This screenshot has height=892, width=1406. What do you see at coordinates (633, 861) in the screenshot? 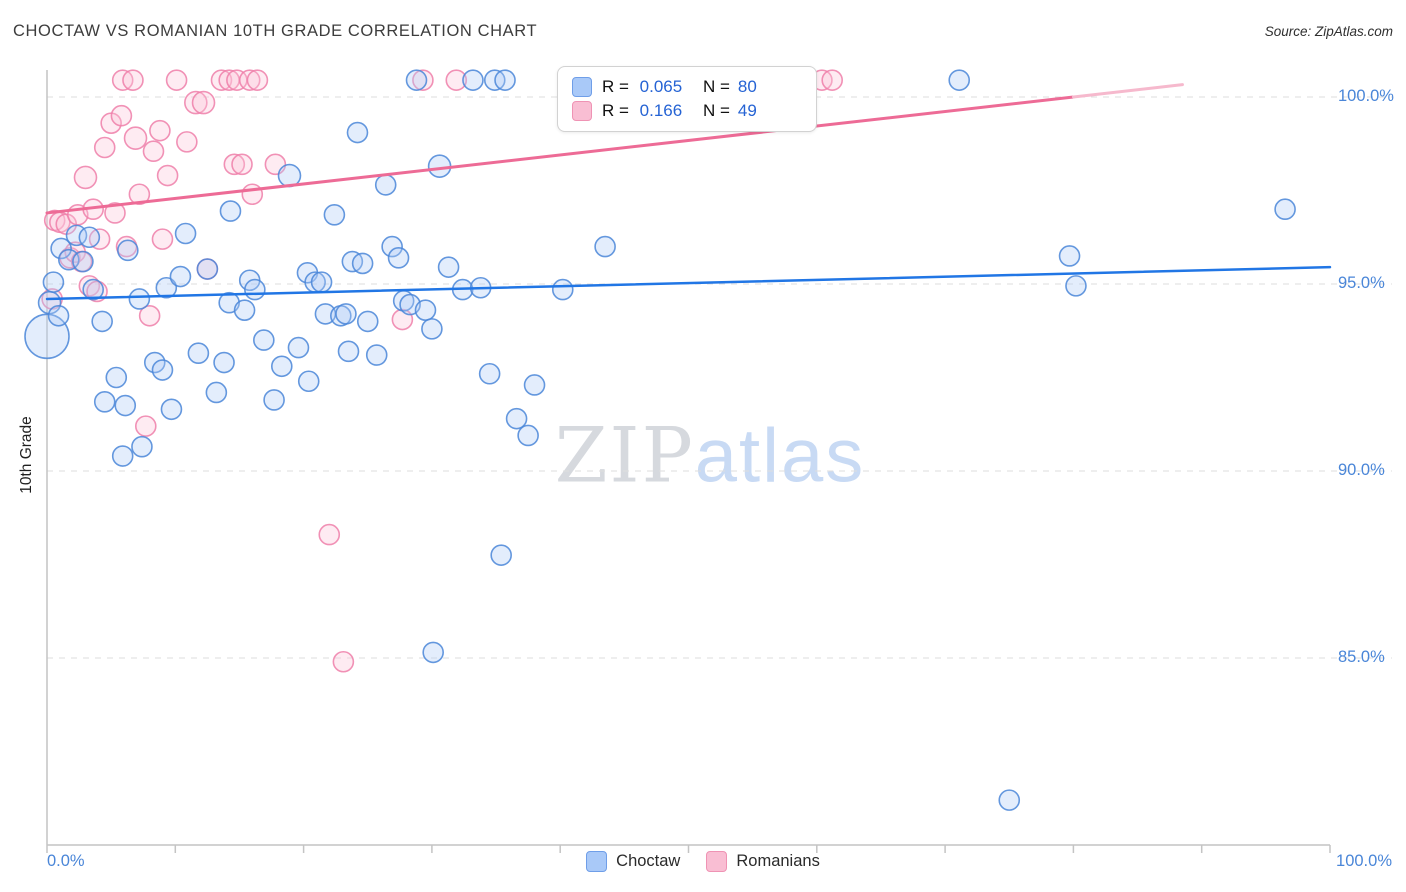
I see `legend-item-choctaw: Choctaw` at bounding box center [633, 861].